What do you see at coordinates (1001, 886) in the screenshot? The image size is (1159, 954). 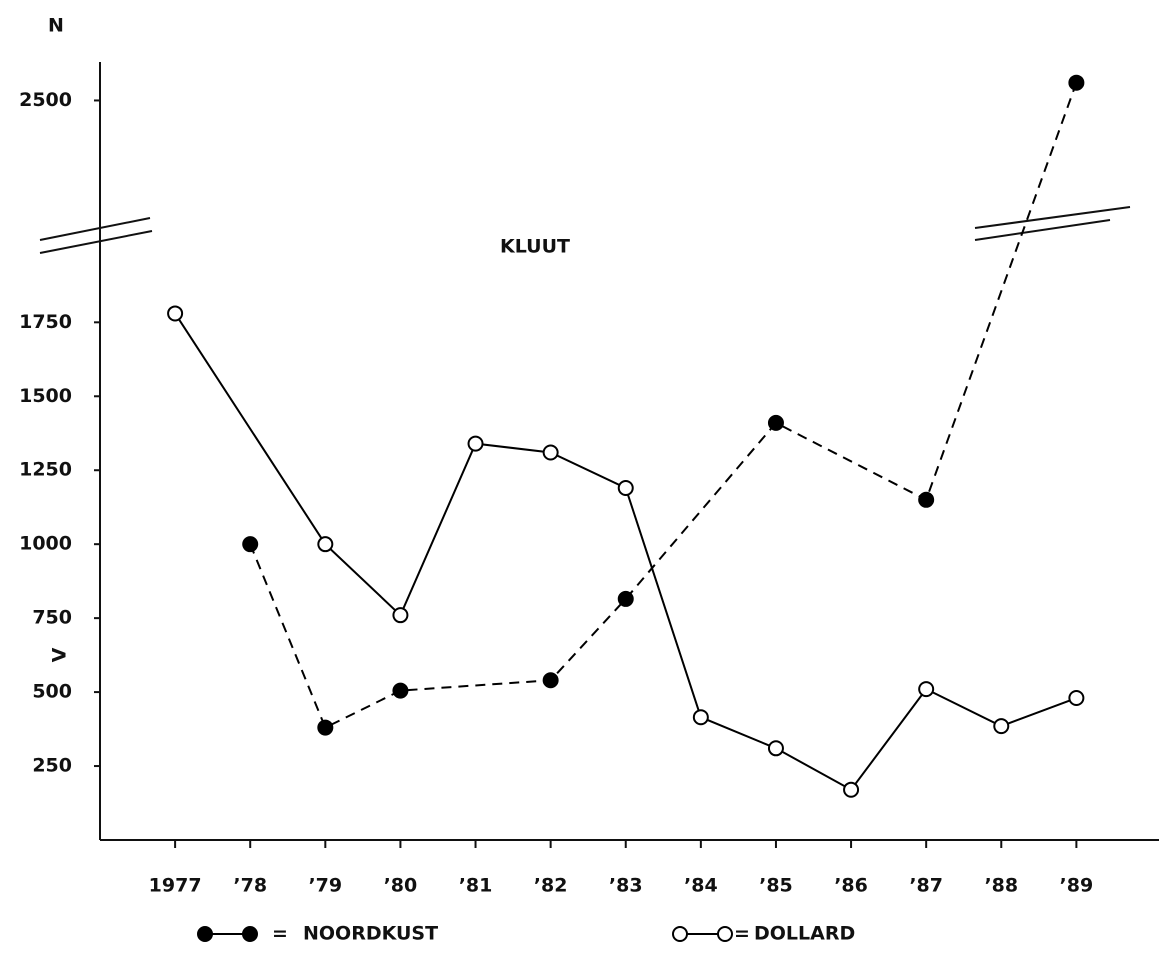 I see `x-tick-label: ’88` at bounding box center [1001, 886].